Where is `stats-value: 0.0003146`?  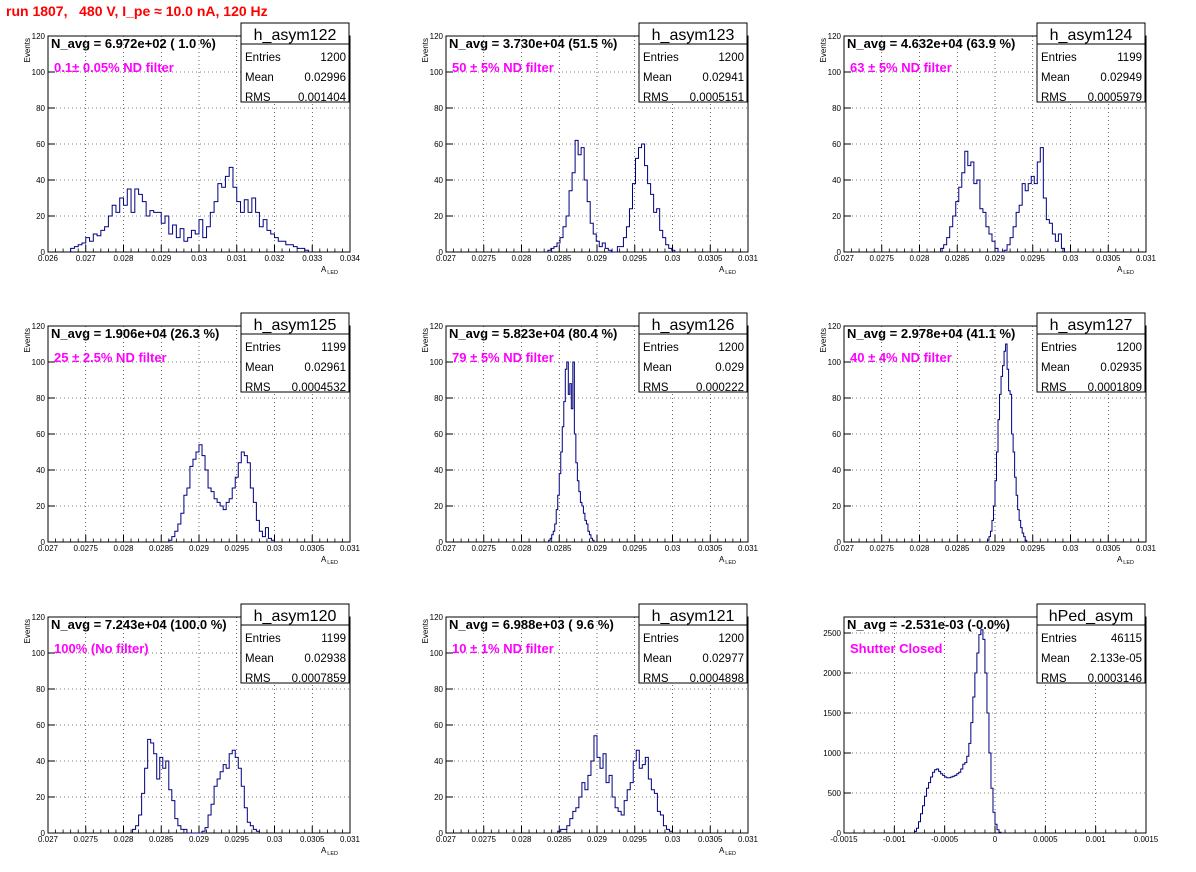
stats-value: 0.0003146 is located at coordinates (1115, 679).